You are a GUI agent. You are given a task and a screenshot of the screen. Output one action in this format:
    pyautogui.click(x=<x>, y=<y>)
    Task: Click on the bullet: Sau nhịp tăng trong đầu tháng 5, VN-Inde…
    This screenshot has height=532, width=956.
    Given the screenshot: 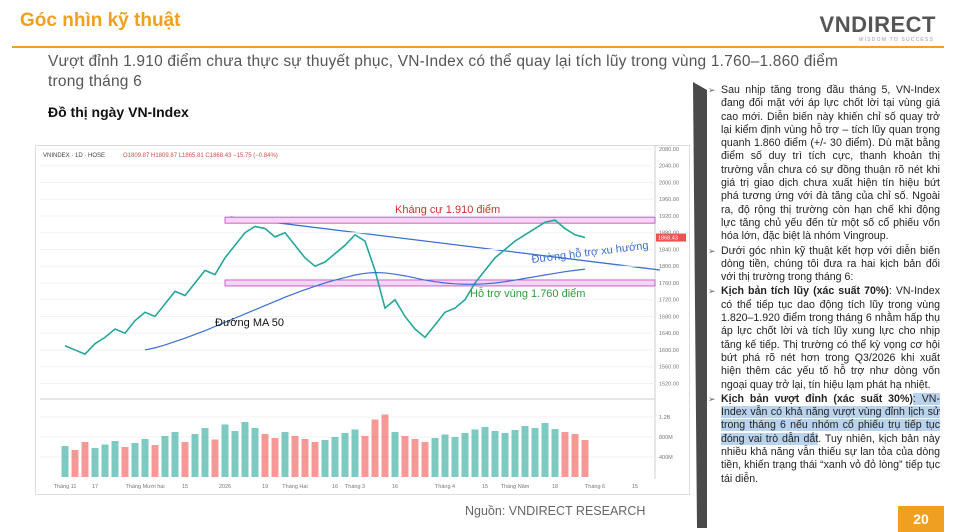 What is the action you would take?
    pyautogui.click(x=824, y=164)
    